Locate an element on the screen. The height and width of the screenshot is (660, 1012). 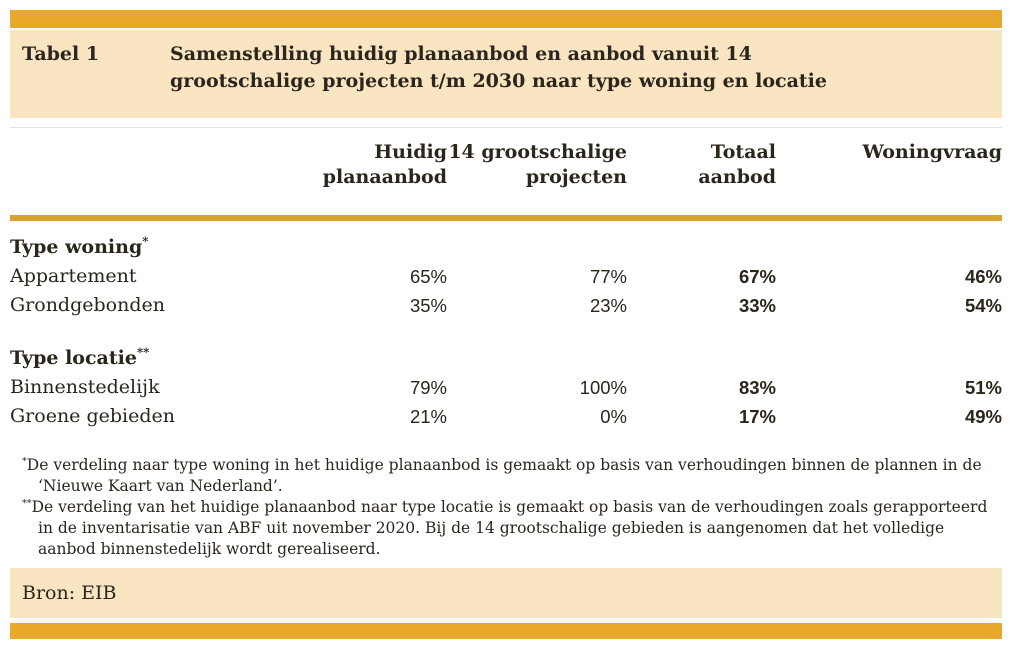
cell-value: 49% is located at coordinates (983, 416).